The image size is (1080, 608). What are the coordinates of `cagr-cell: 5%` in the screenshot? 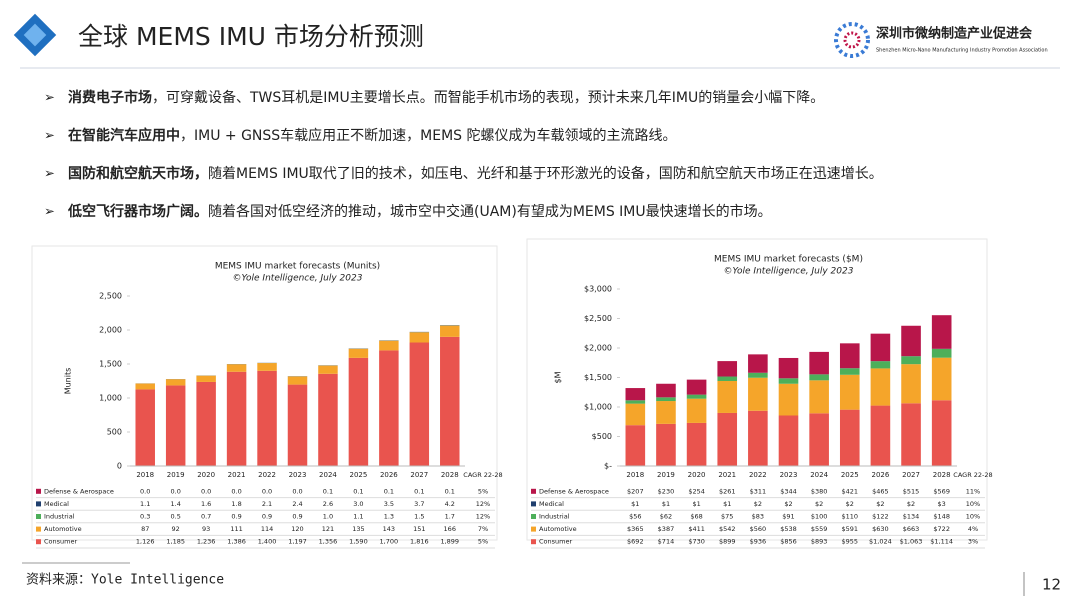 It's located at (483, 542).